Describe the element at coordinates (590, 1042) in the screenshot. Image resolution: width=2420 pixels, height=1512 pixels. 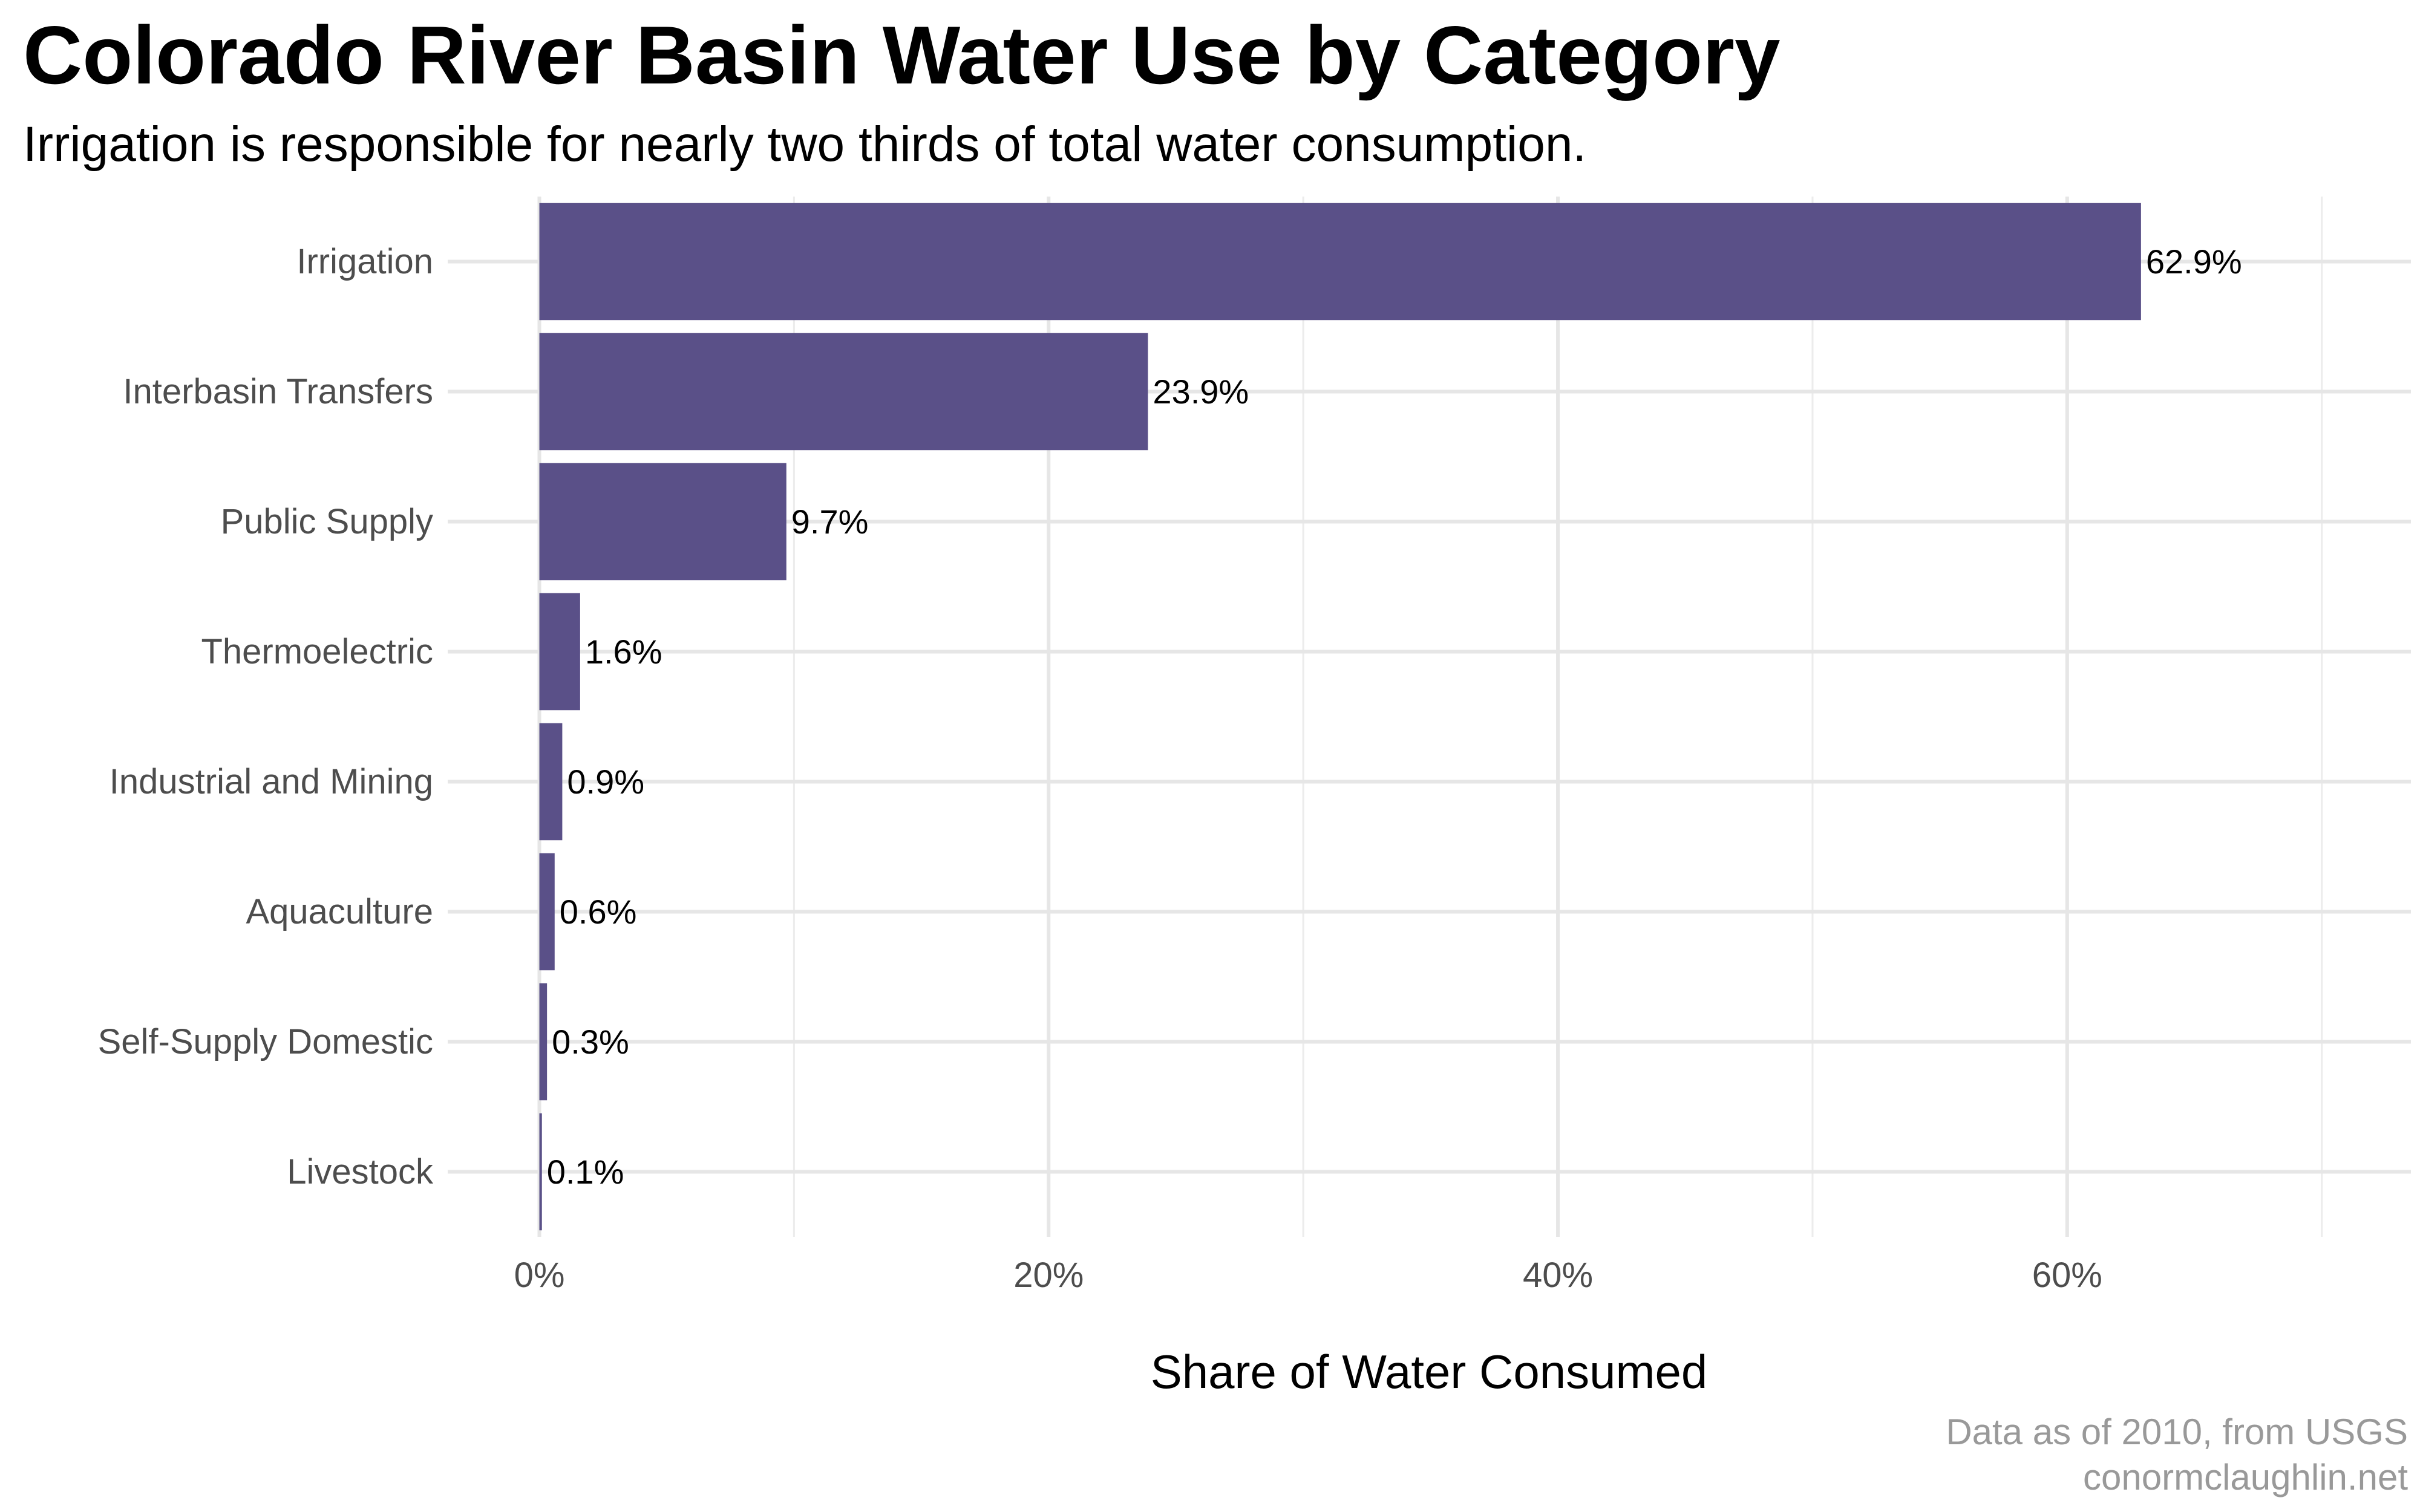
I see `data-label: 0.3%` at that location.